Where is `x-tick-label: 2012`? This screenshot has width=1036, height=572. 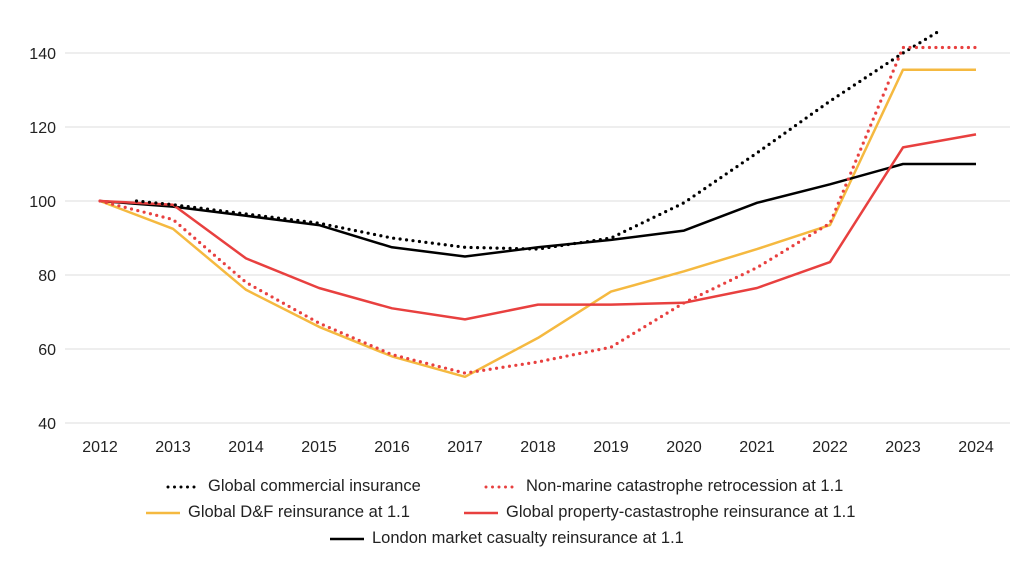 x-tick-label: 2012 is located at coordinates (100, 447).